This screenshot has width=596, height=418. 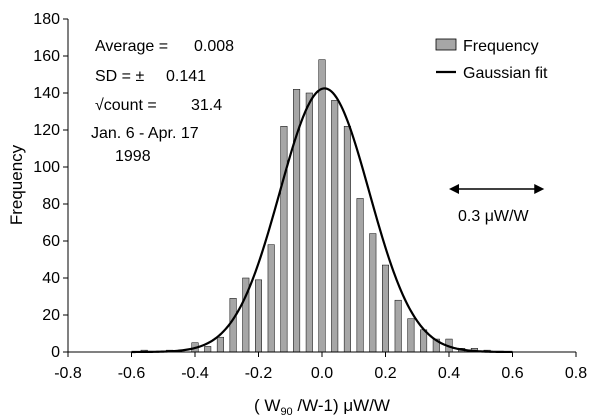 I want to click on y-tick-label: 20, so click(x=51, y=315).